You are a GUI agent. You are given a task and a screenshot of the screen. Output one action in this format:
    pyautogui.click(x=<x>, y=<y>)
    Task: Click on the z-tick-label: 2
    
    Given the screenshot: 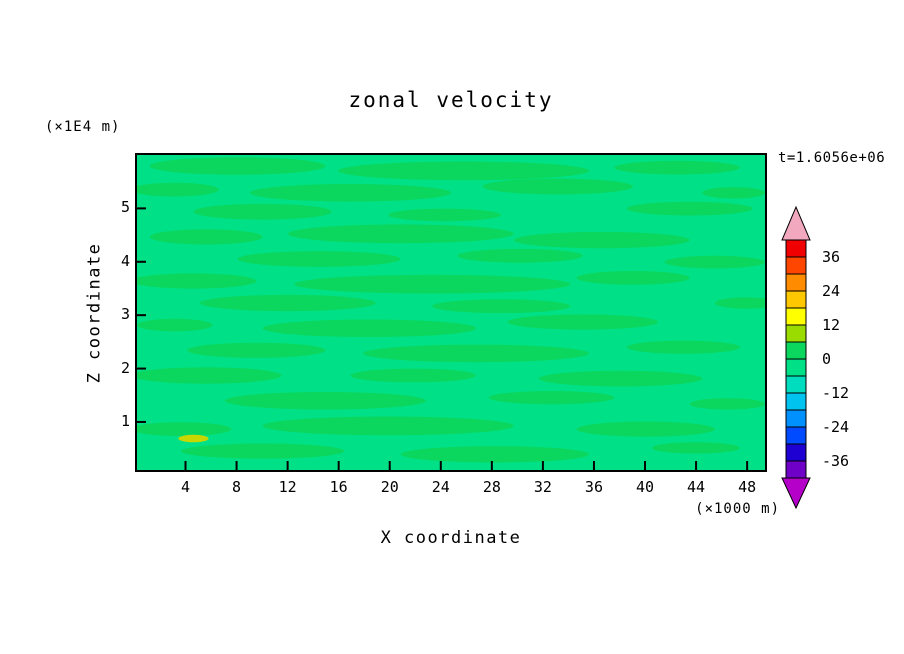 What is the action you would take?
    pyautogui.click(x=125, y=367)
    